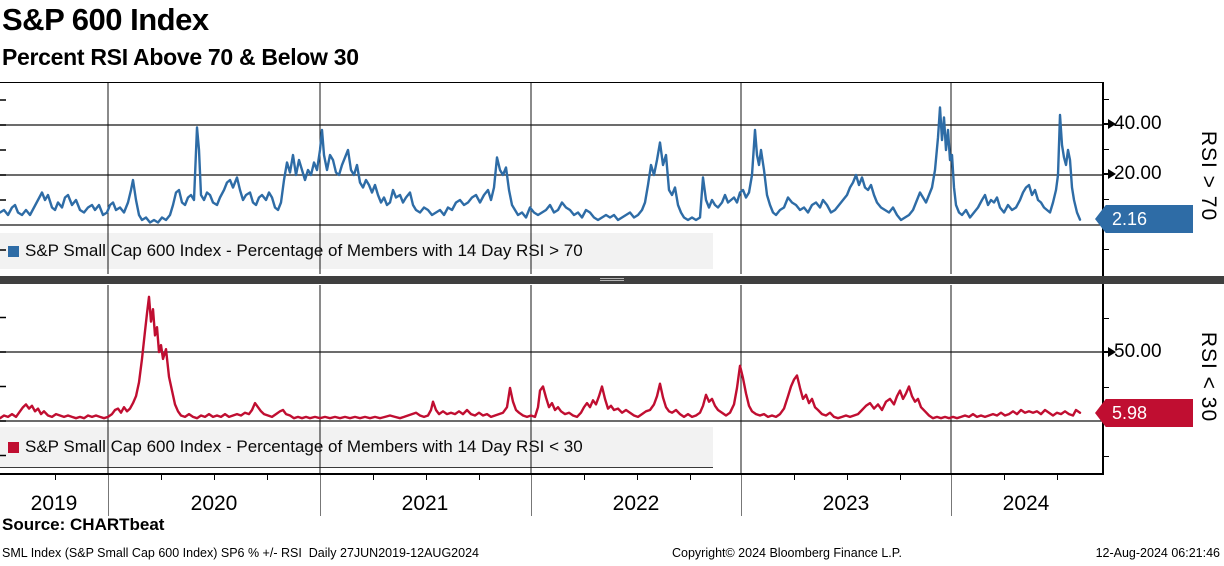 This screenshot has width=1224, height=566. I want to click on panel-divider, so click(612, 280).